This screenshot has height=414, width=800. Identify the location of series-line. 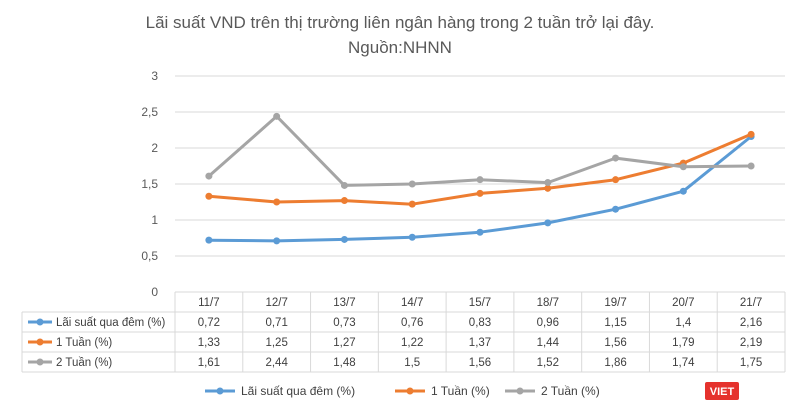
(480, 150).